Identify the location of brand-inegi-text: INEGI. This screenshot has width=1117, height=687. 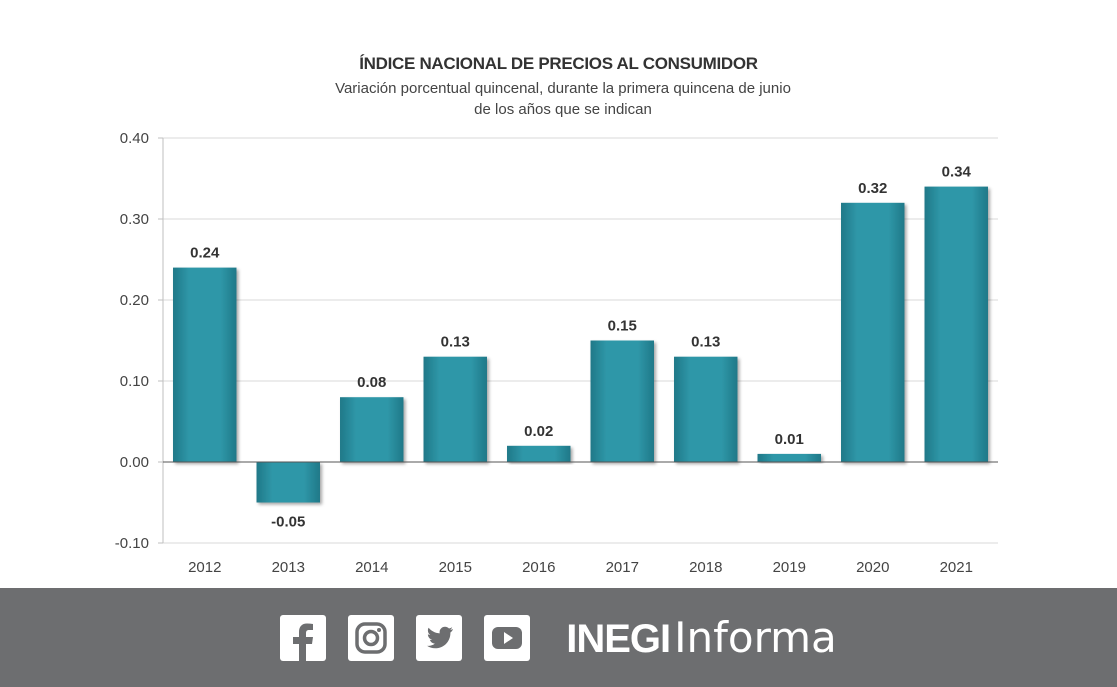
(618, 639).